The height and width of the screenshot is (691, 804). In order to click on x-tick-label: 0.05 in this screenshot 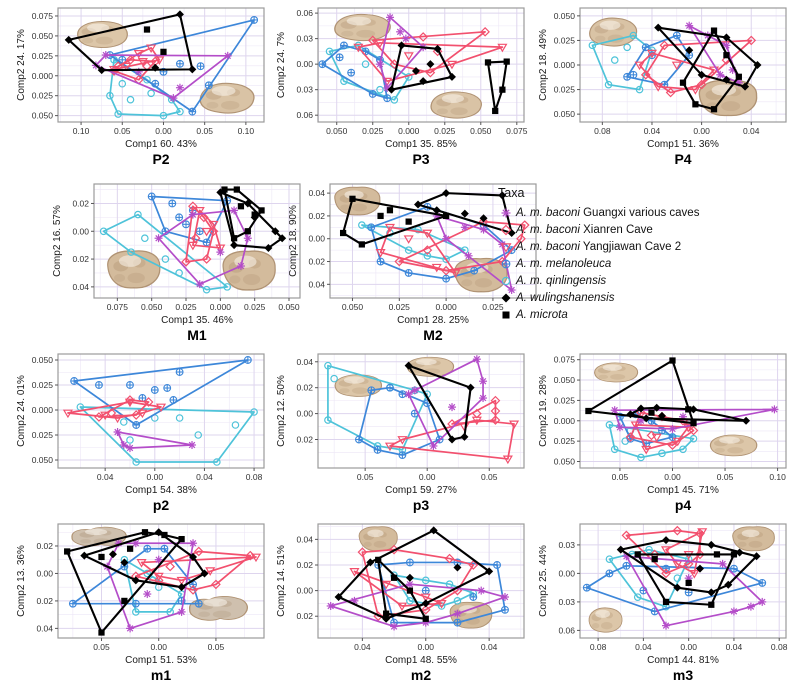, I will do `click(620, 477)`.